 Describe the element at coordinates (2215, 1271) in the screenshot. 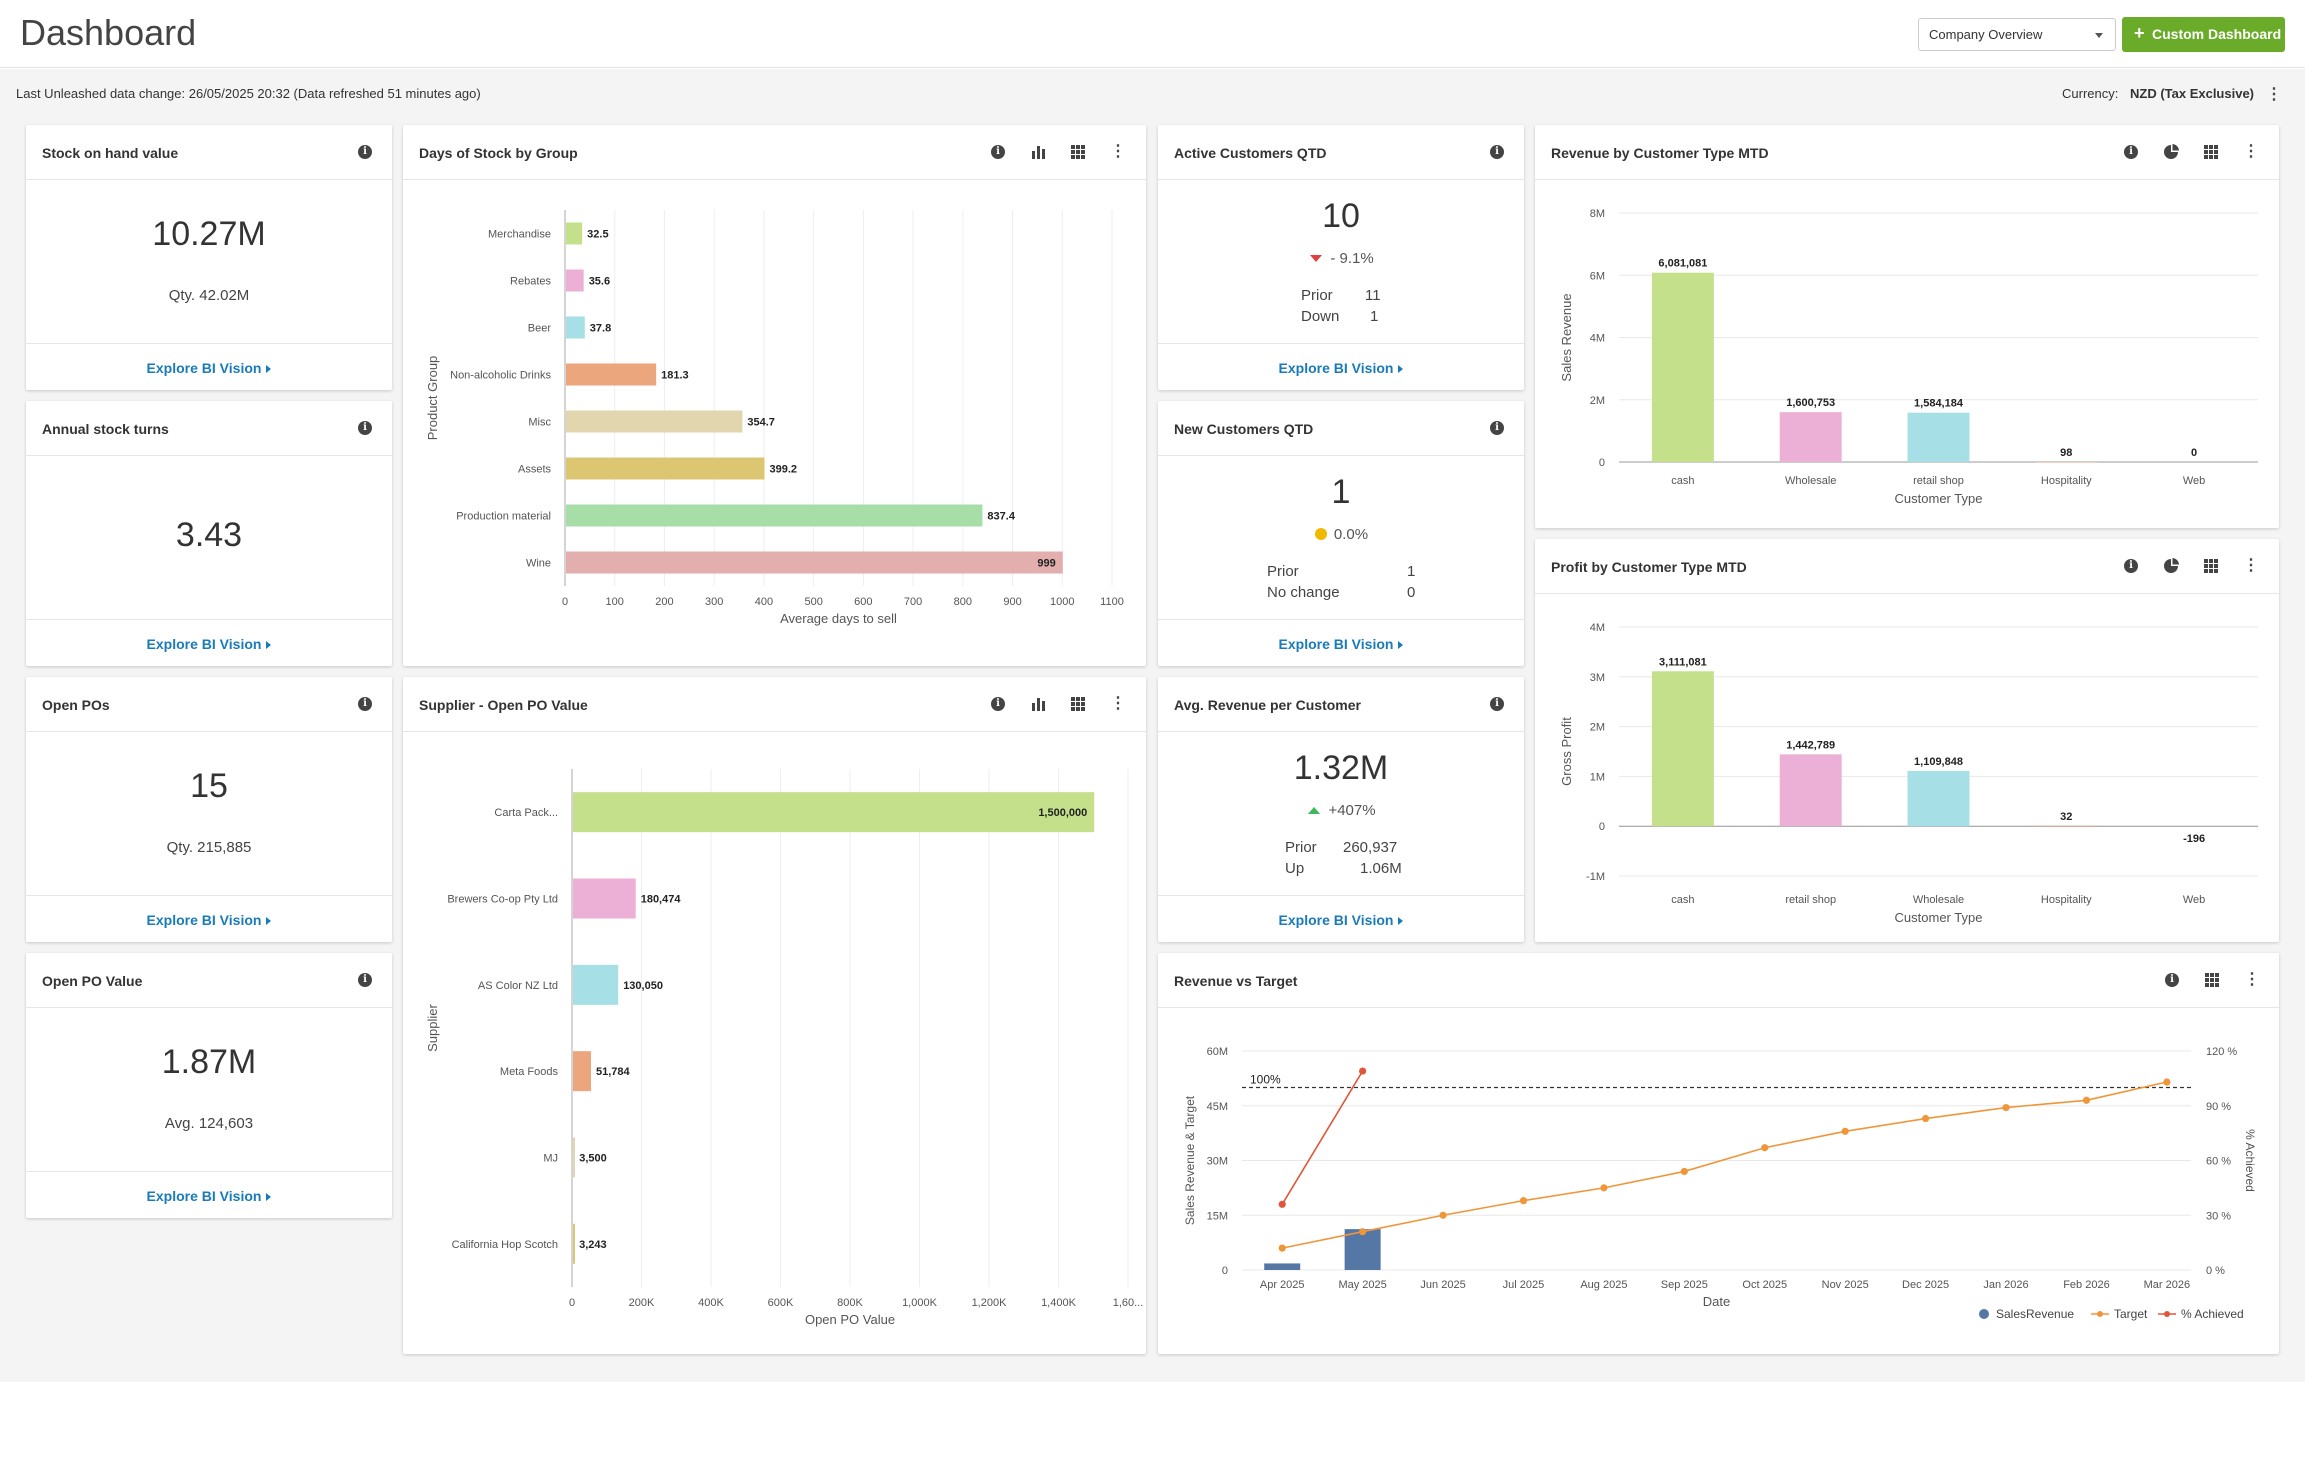

I see `y2-tick-label: 0 %` at that location.